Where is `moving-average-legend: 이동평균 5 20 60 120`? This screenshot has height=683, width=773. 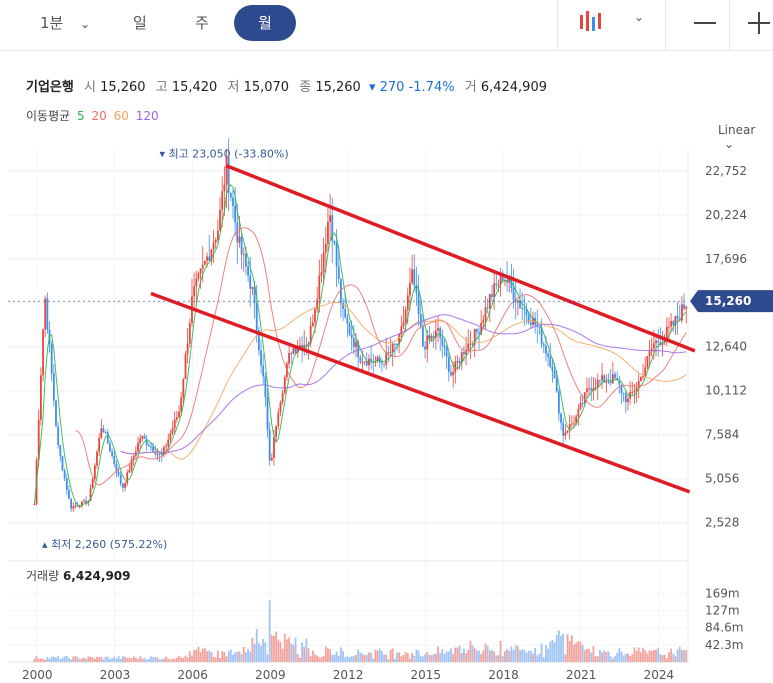 moving-average-legend: 이동평균 5 20 60 120 is located at coordinates (92, 115).